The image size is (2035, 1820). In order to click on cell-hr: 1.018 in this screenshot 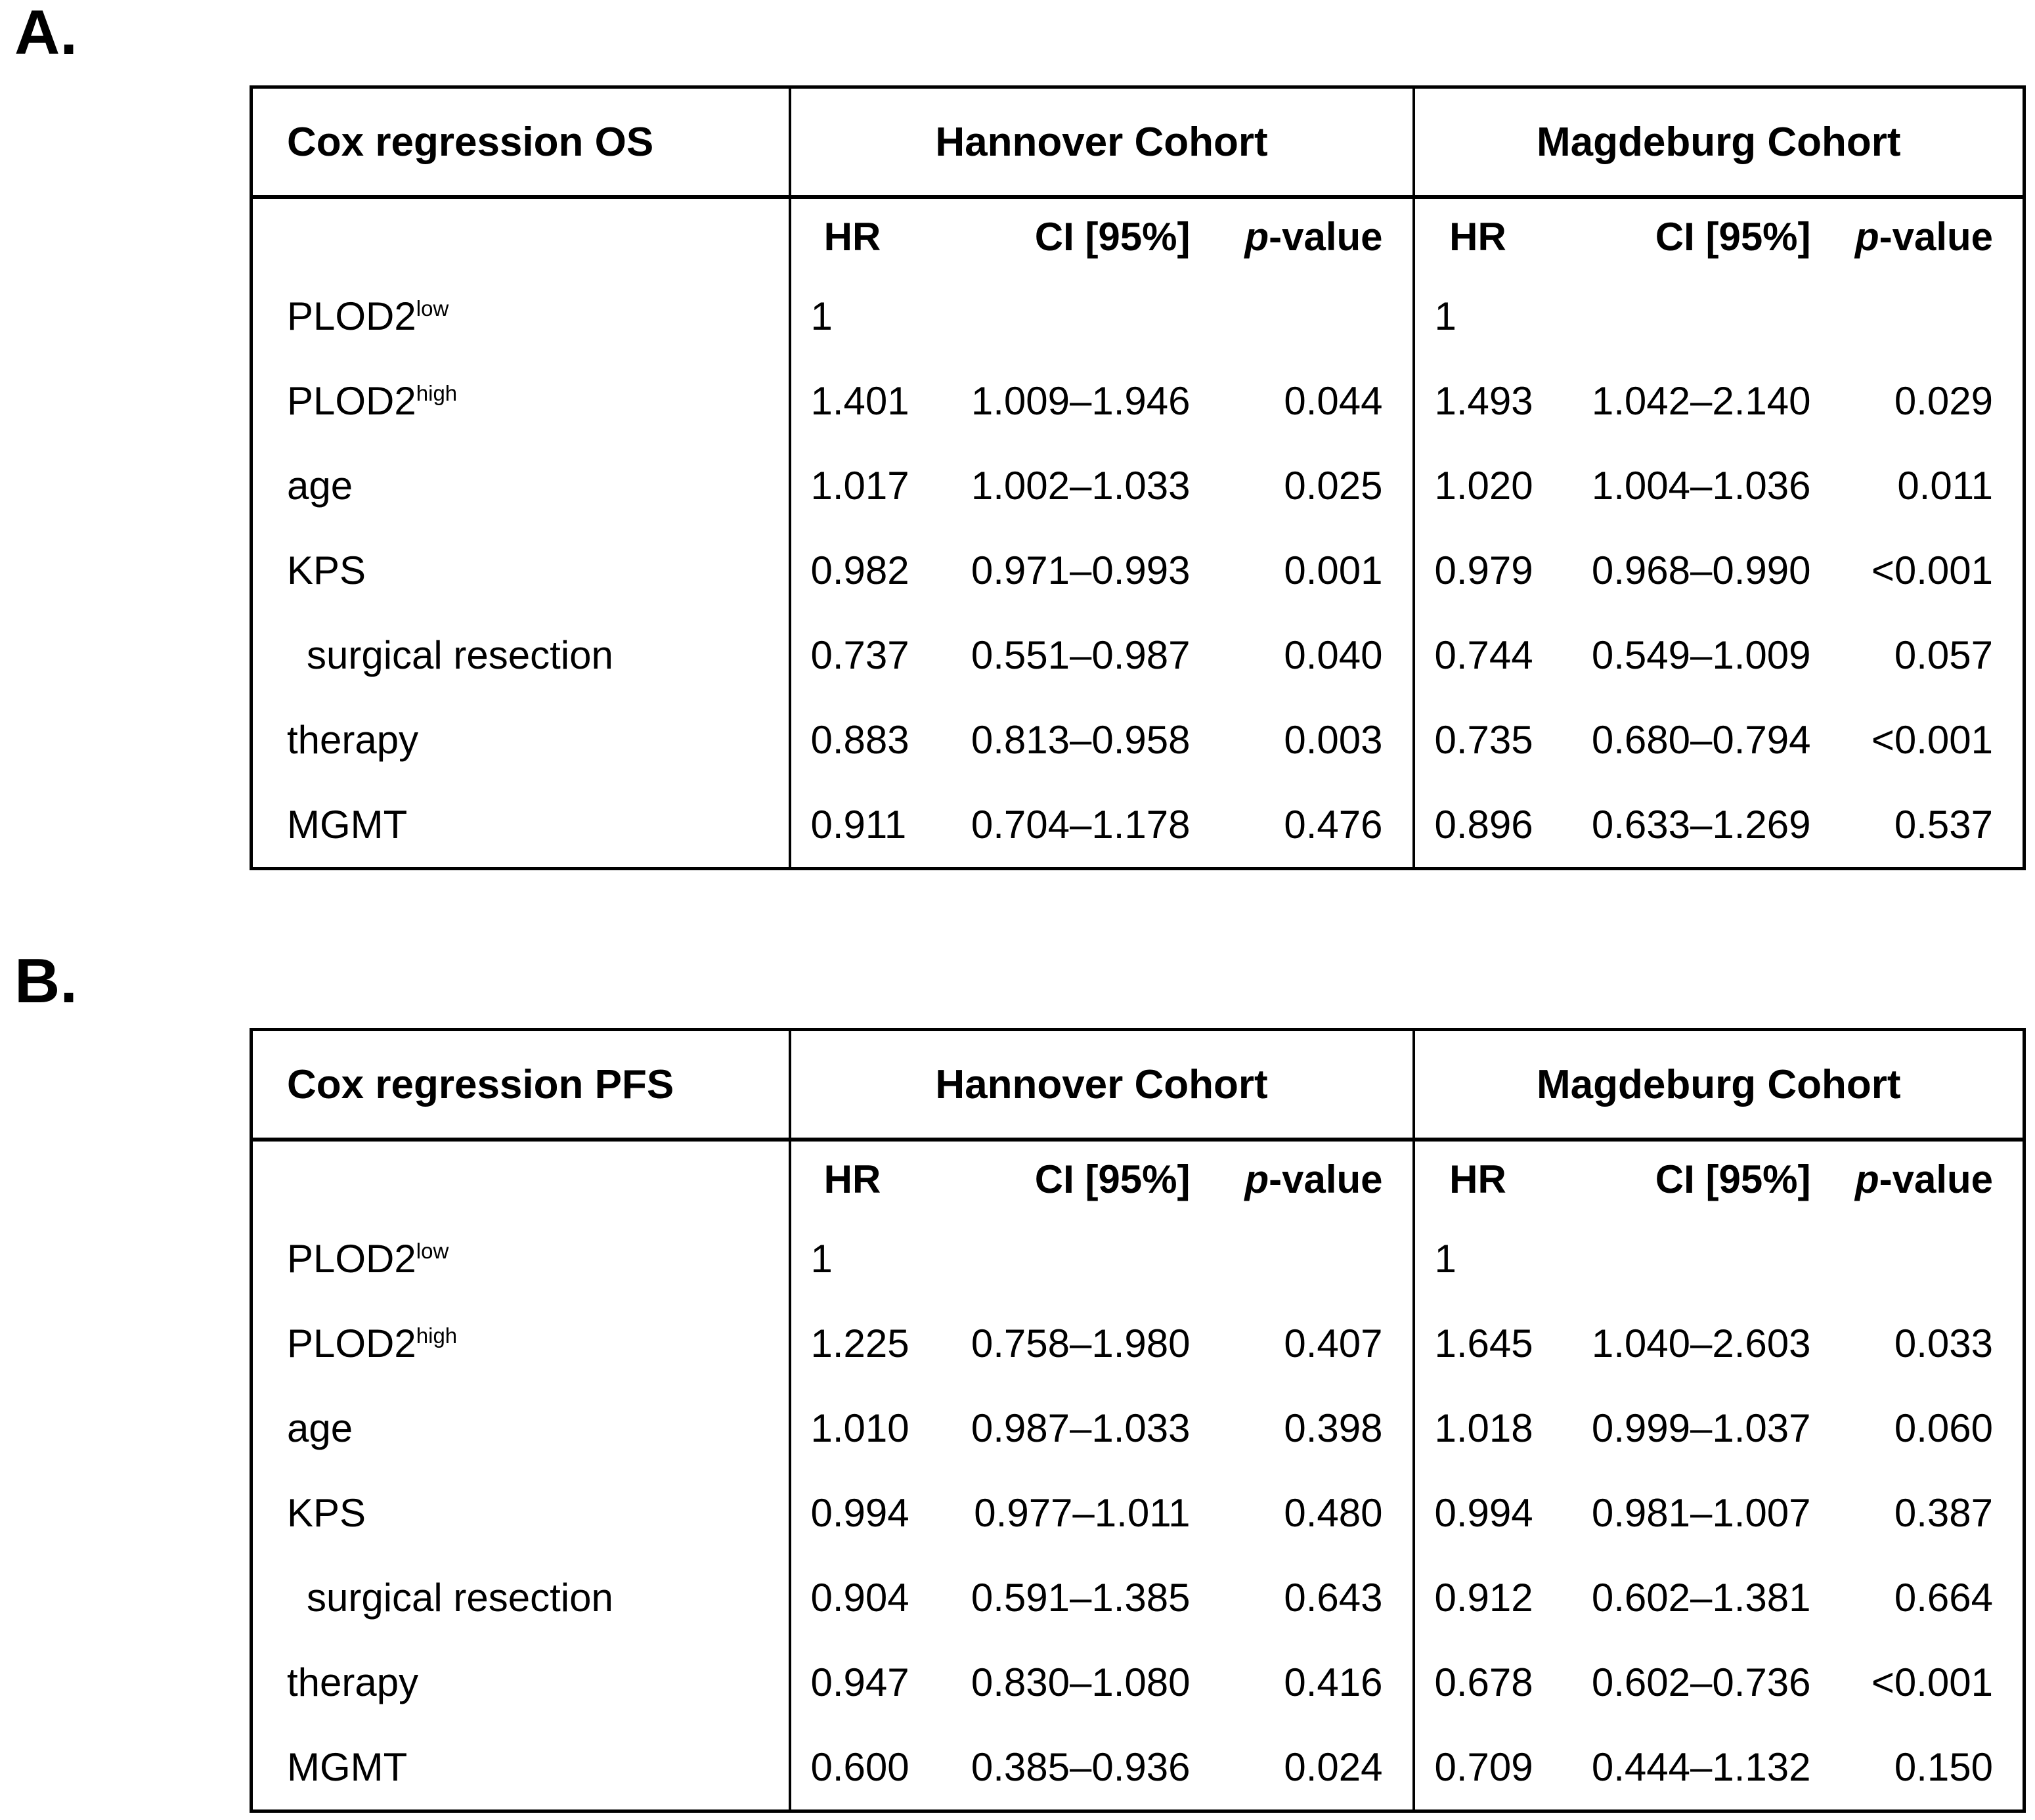, I will do `click(1477, 1428)`.